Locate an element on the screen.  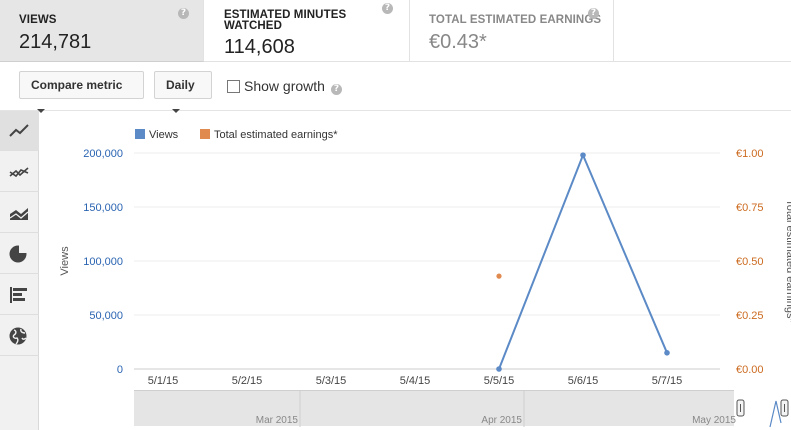
interval-label: Daily is located at coordinates (180, 85).